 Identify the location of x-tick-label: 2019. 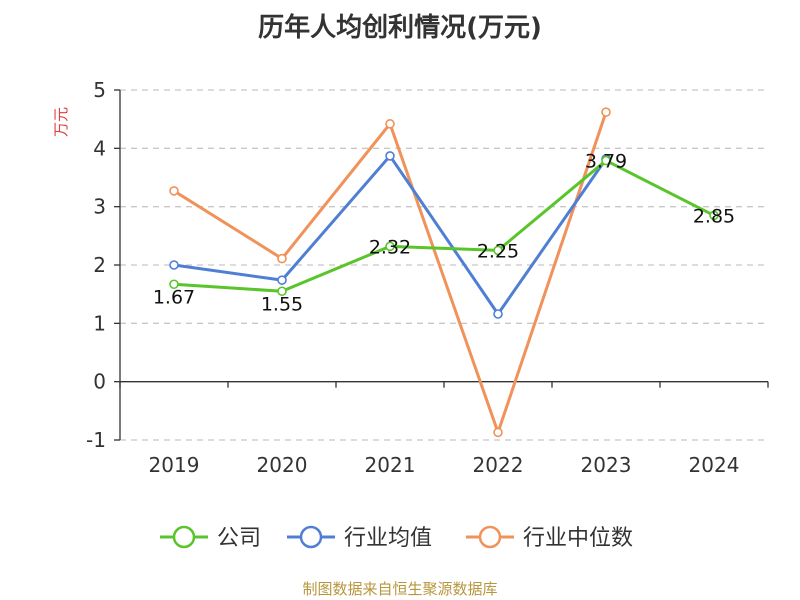
(174, 465).